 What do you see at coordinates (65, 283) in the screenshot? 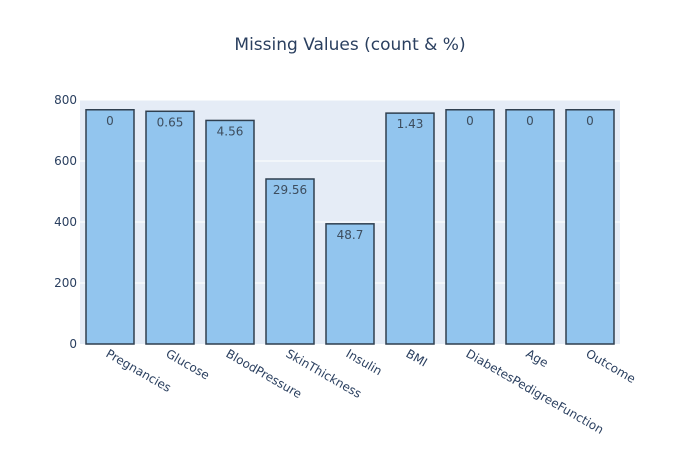
I see `y-tick-label: 200` at bounding box center [65, 283].